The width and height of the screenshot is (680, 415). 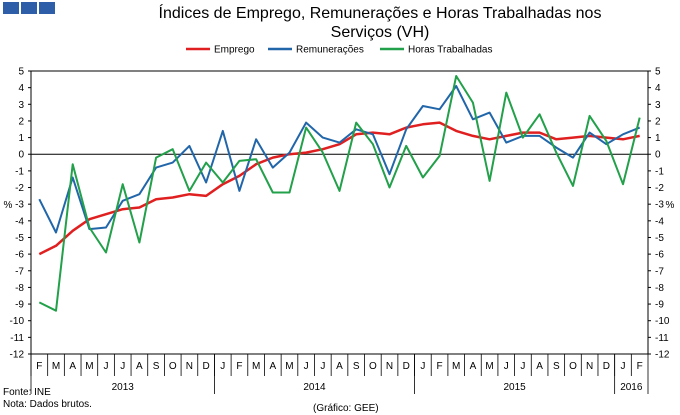 What do you see at coordinates (27, 392) in the screenshot?
I see `source-note: Fonte: INE` at bounding box center [27, 392].